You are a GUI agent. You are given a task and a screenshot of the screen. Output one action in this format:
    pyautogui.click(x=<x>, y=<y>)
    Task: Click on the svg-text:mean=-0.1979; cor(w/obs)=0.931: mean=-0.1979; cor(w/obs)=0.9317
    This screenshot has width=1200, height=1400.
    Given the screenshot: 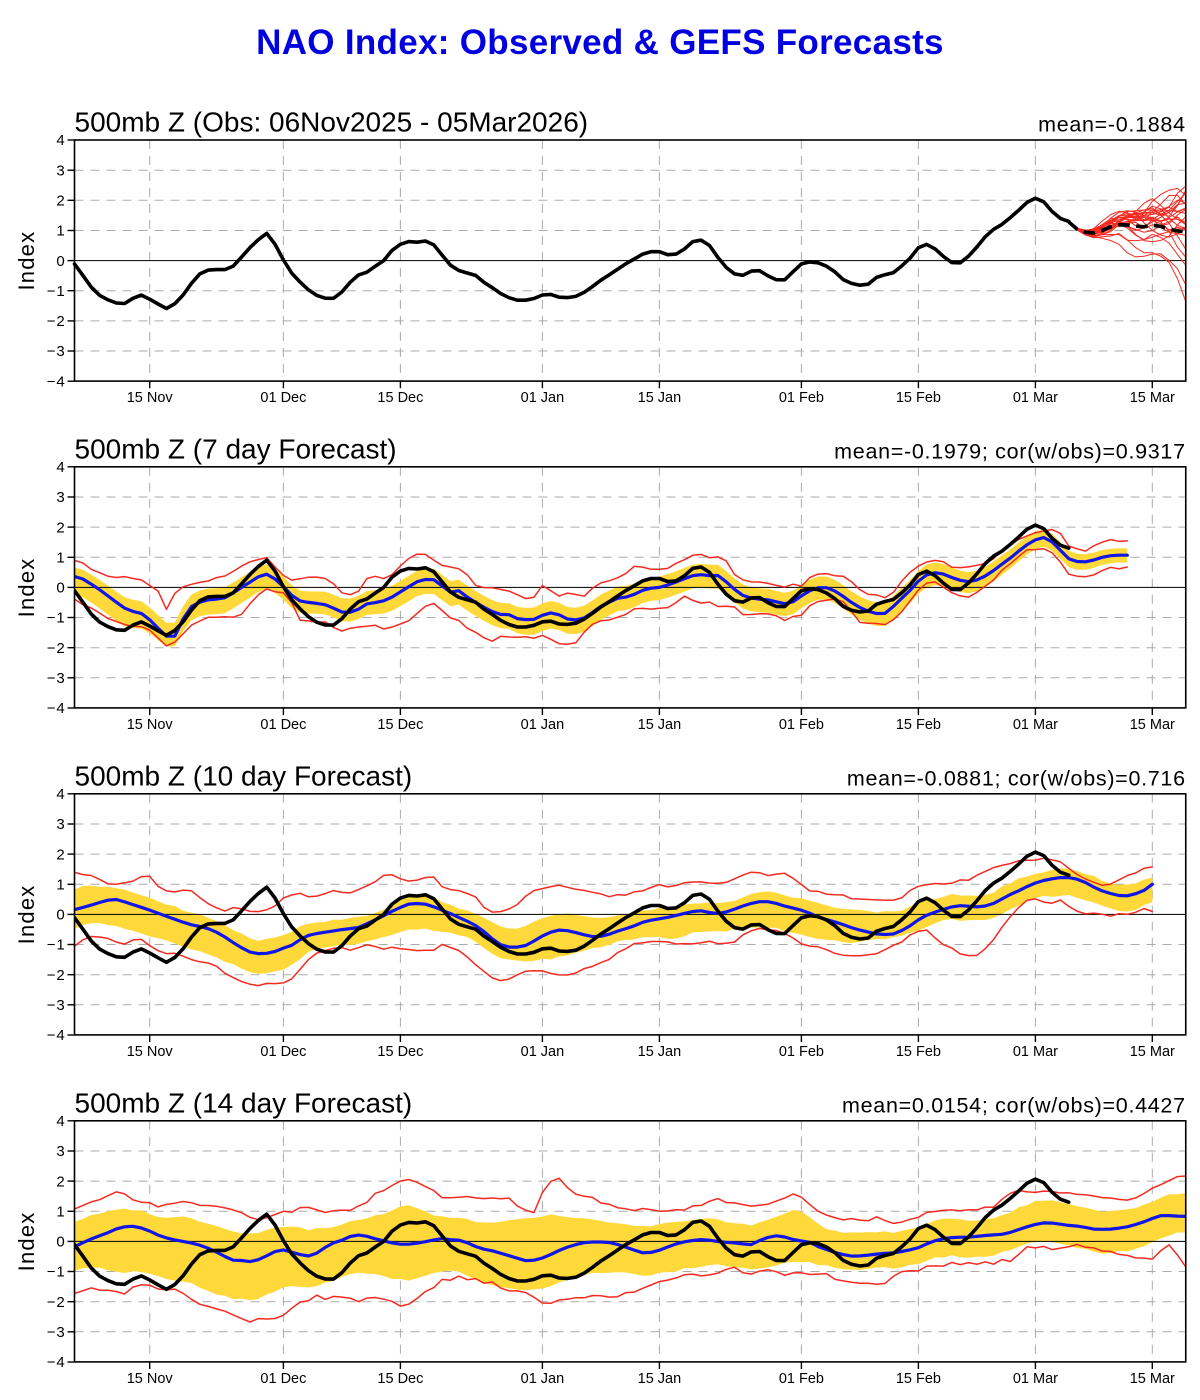 What is the action you would take?
    pyautogui.click(x=1010, y=451)
    